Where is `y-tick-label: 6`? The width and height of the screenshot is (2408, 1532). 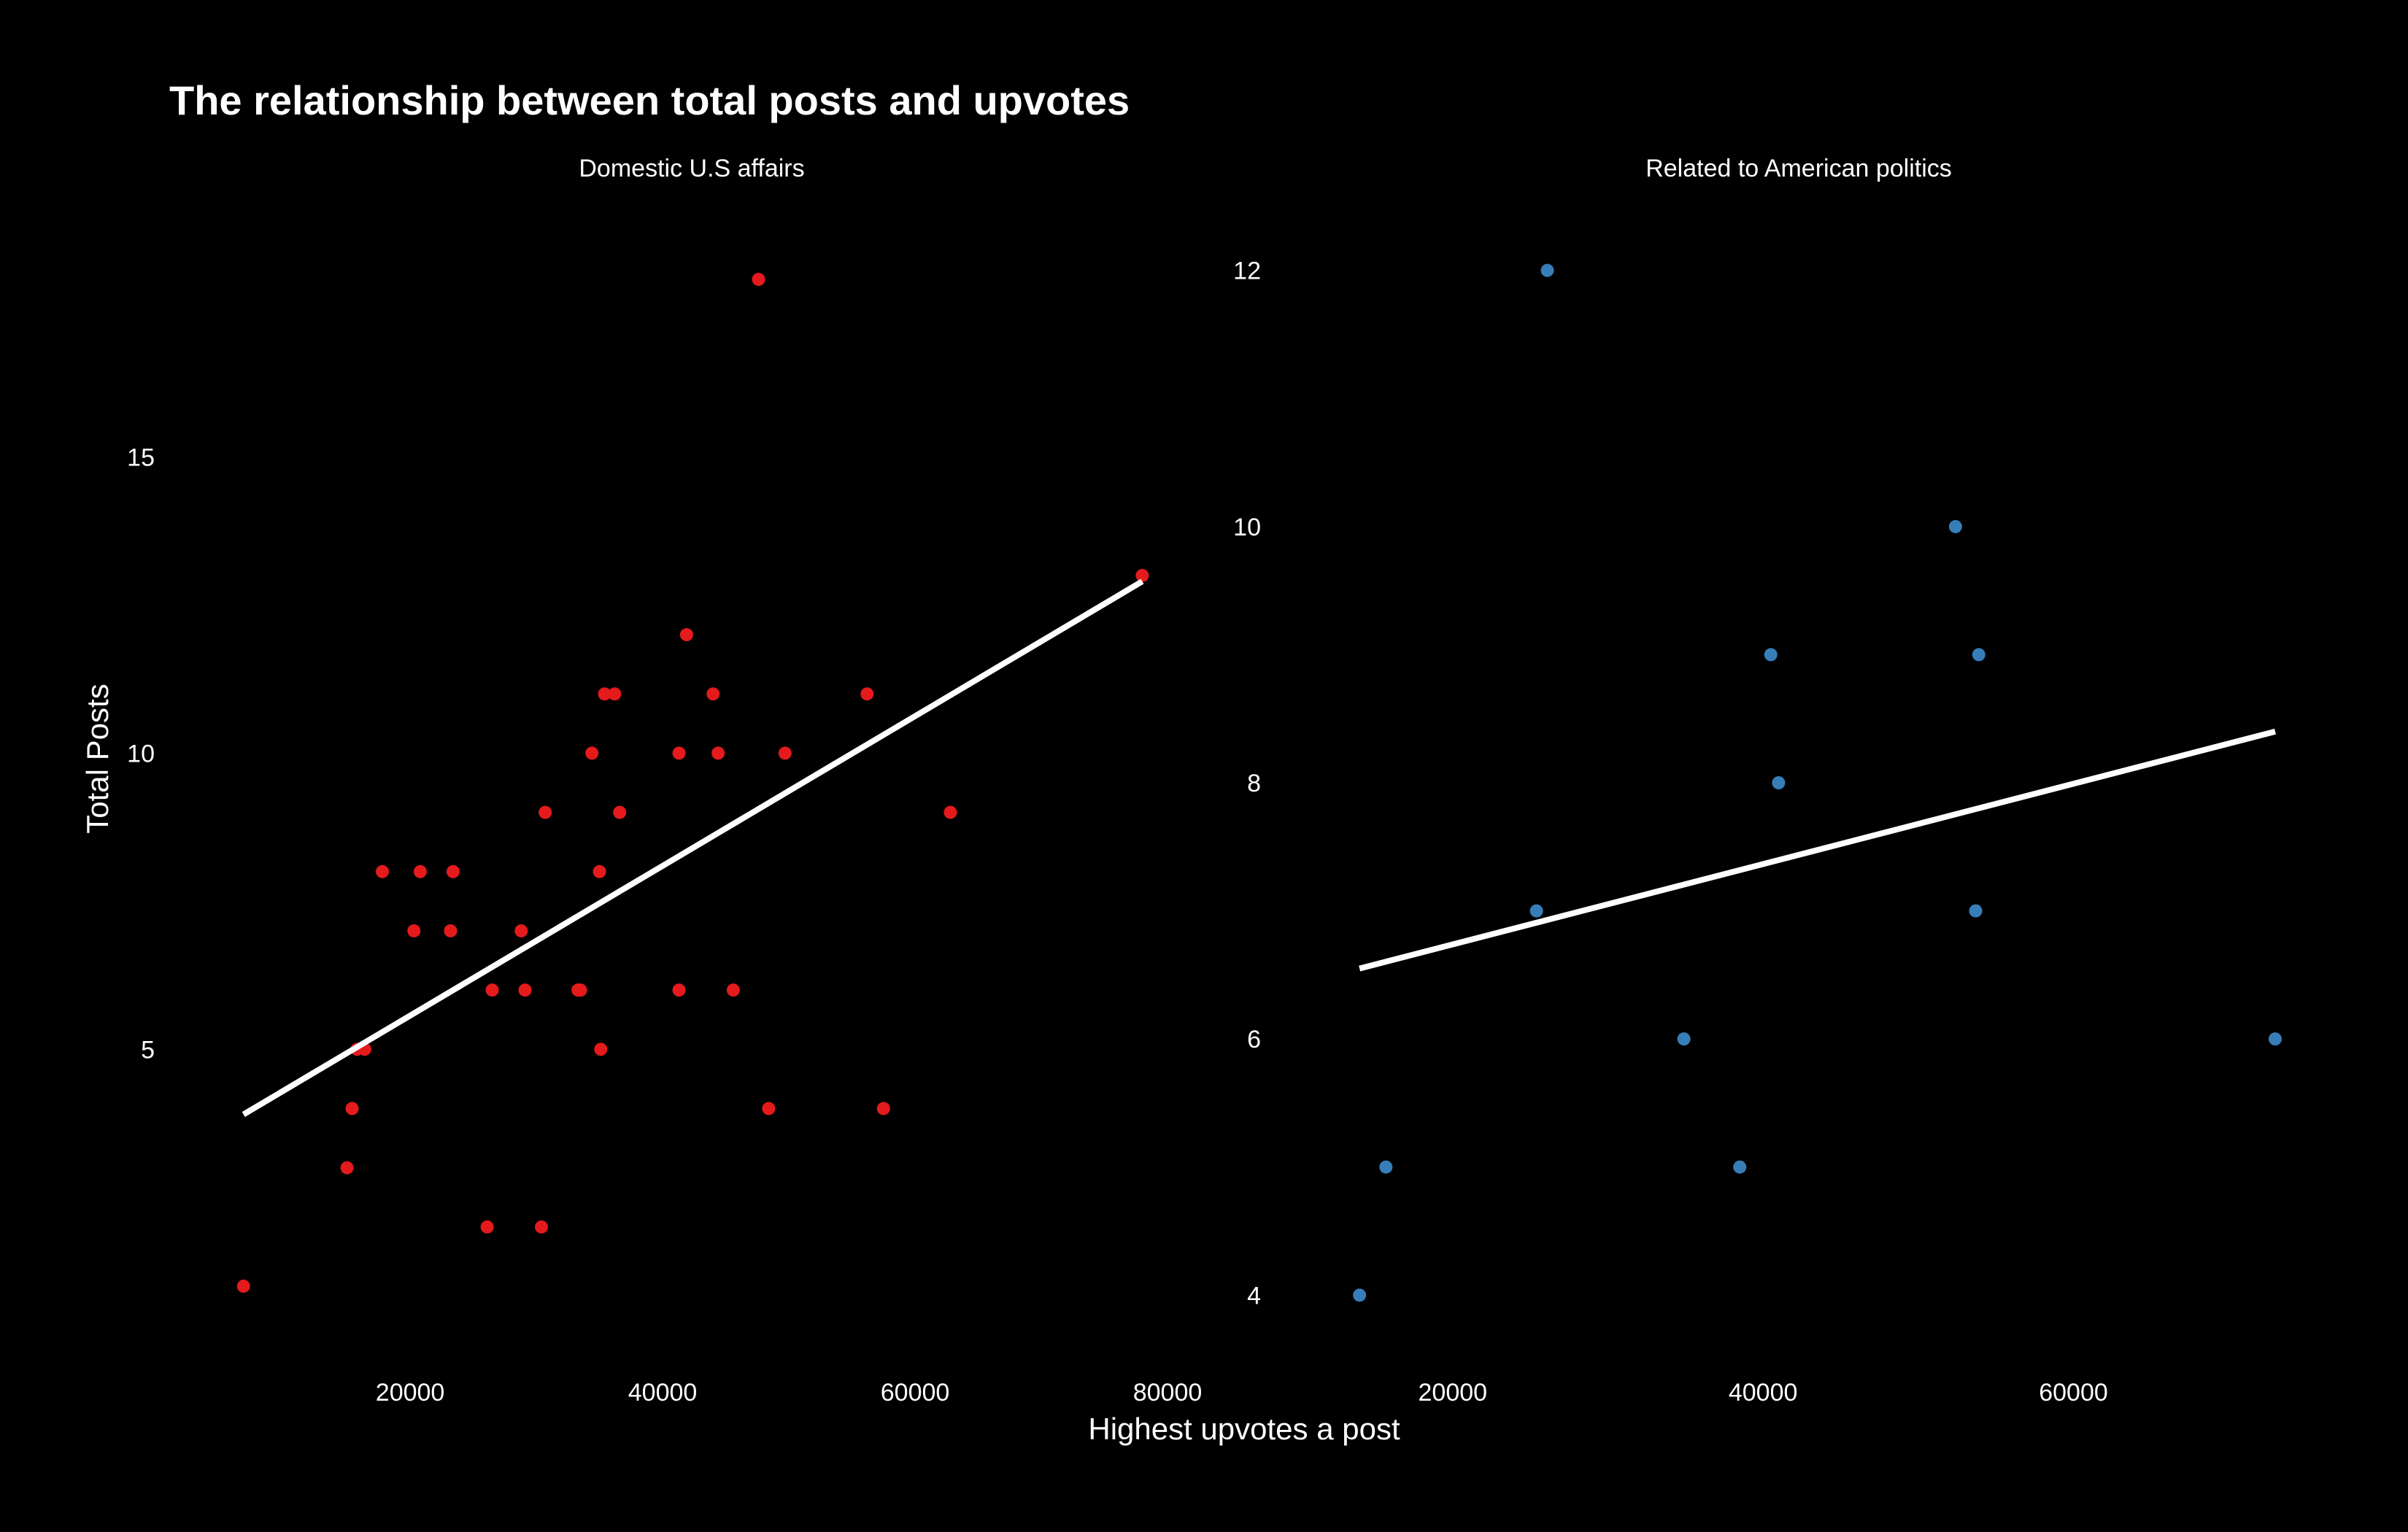
y-tick-label: 6 is located at coordinates (1254, 1040).